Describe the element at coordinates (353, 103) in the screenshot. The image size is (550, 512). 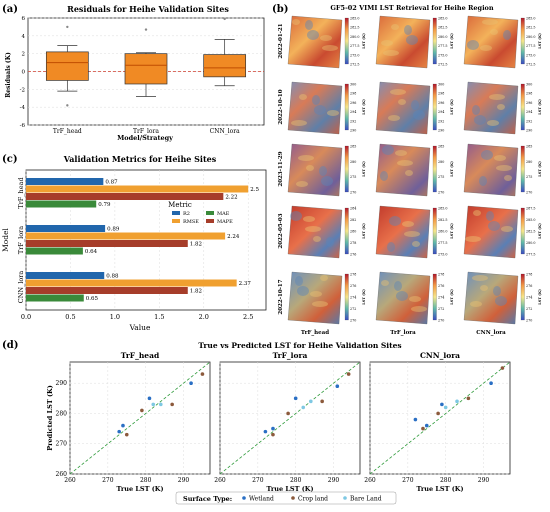
I see `panel-b-colorbar-tick: 296` at that location.